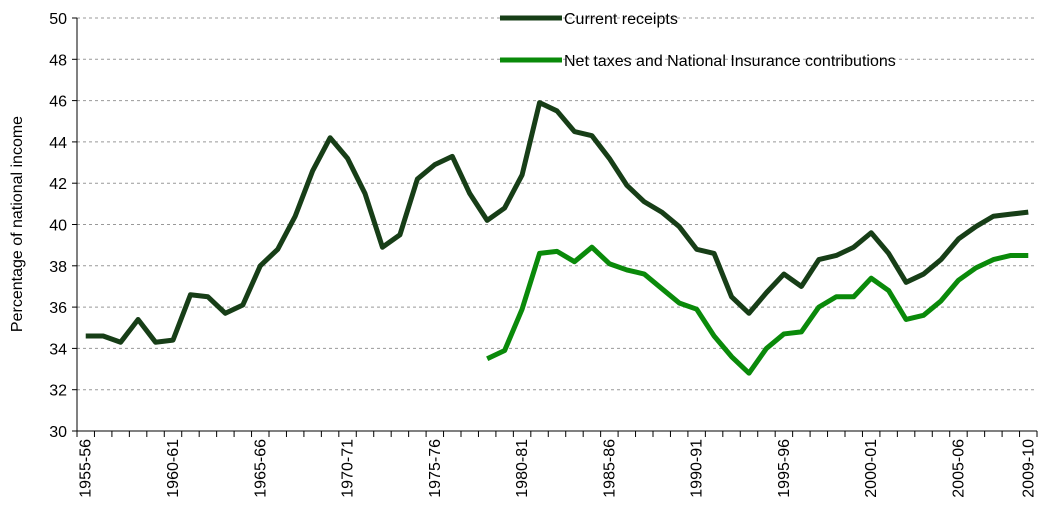 The image size is (1039, 531). Describe the element at coordinates (58, 184) in the screenshot. I see `y-tick-label: 42` at that location.